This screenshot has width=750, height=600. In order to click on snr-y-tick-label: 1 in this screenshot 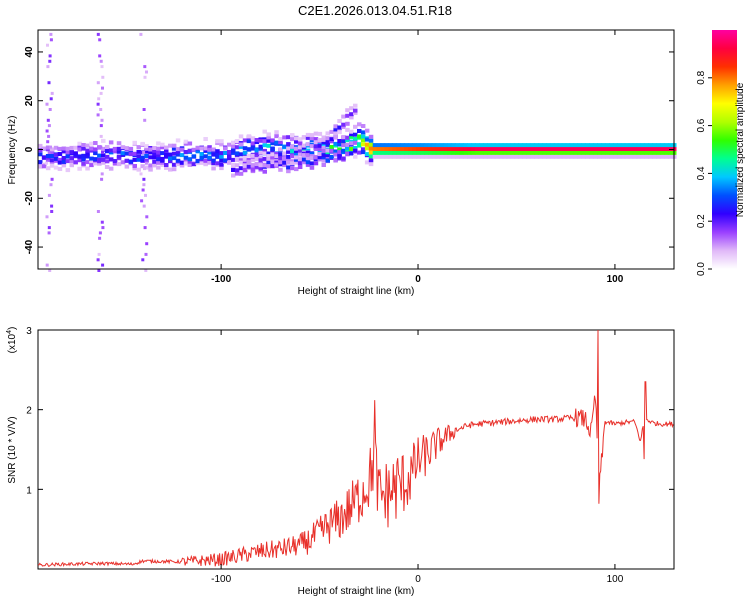, I will do `click(29, 490)`.